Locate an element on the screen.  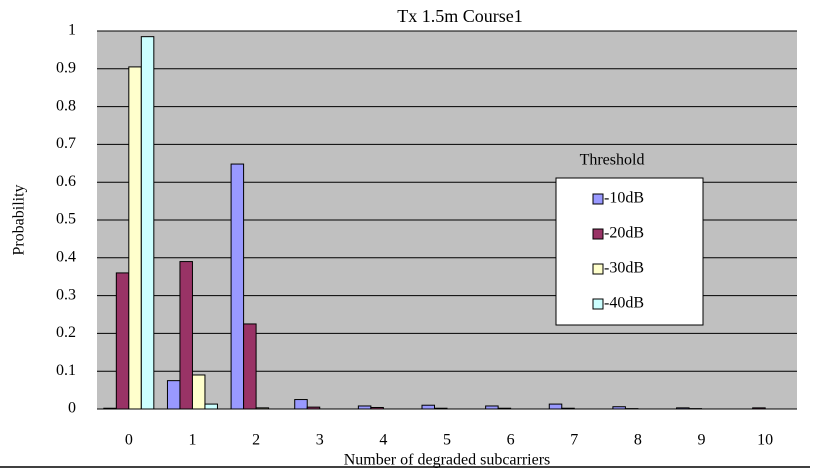
y-tick-label: 0.8 is located at coordinates (66, 105).